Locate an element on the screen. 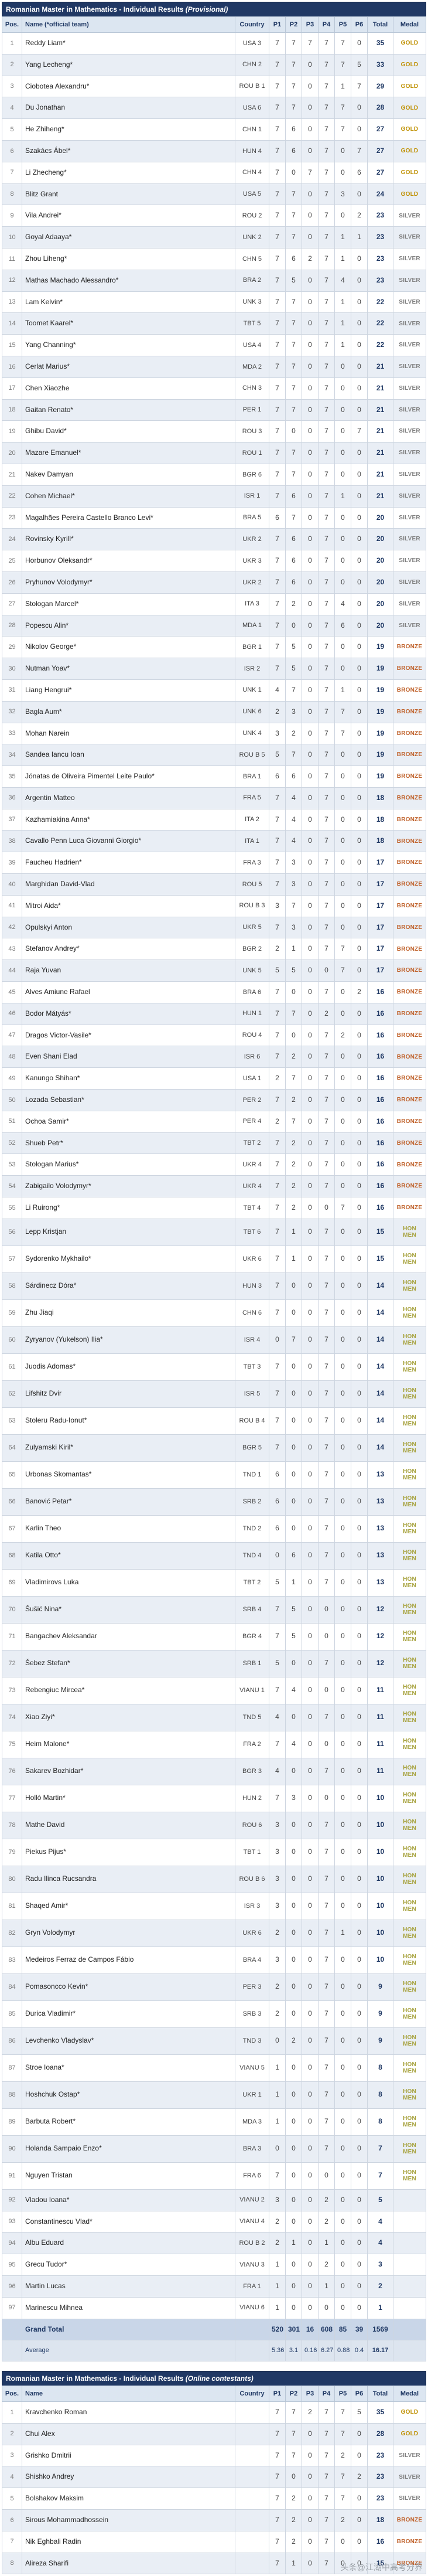 The width and height of the screenshot is (428, 2576). country-cell: ITA 2 is located at coordinates (252, 819).